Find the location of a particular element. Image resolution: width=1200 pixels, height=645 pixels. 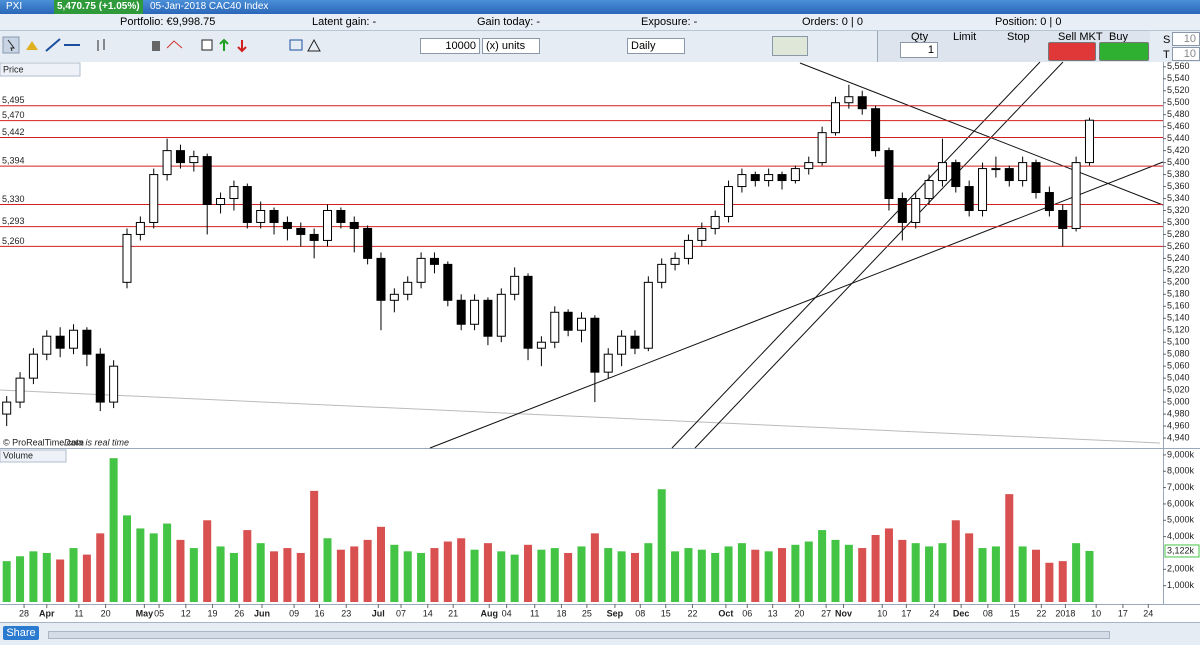

indicator-button is located at coordinates (790, 46).